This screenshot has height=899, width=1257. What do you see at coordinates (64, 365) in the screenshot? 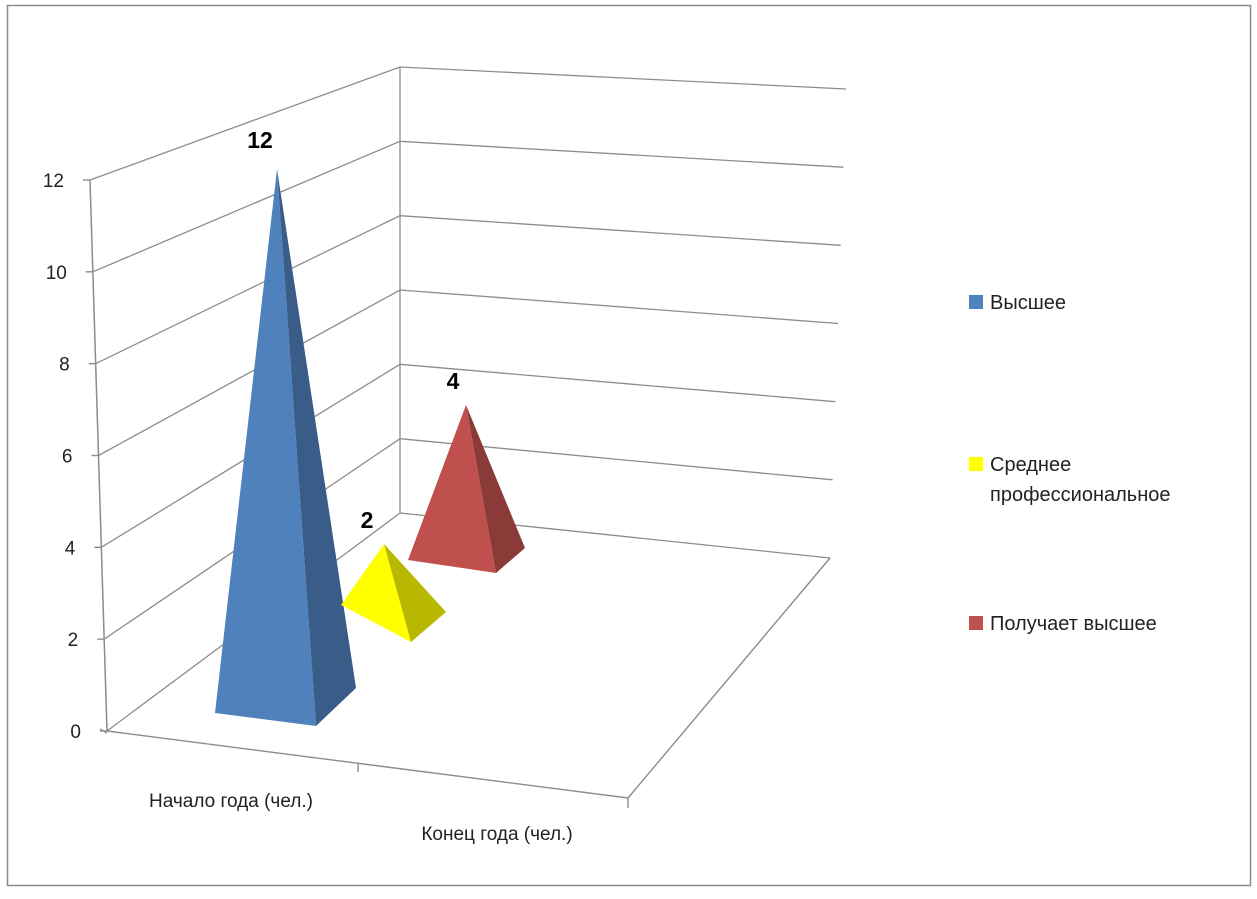
I see `y-tick-label-8: 8` at bounding box center [64, 365].